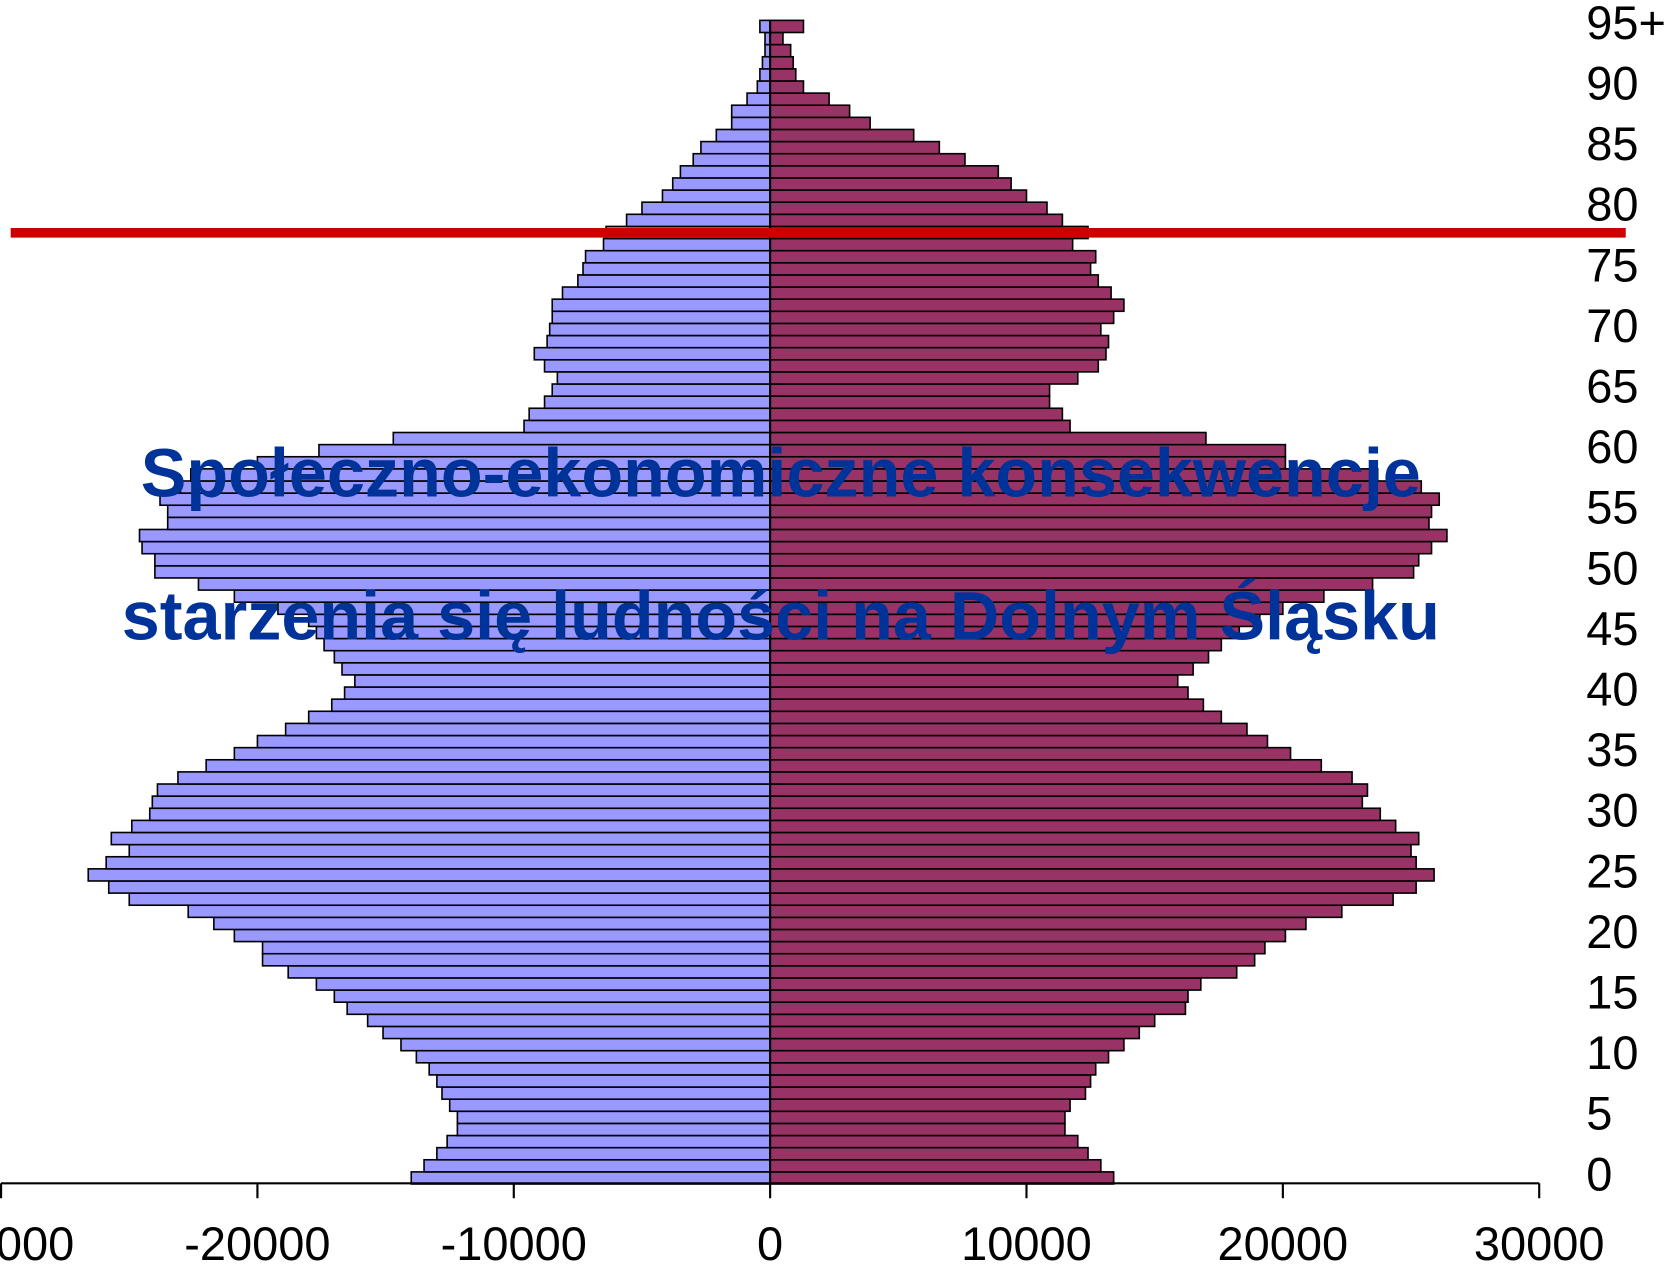 The height and width of the screenshot is (1273, 1677). What do you see at coordinates (770, 1243) in the screenshot?
I see `x-tick-label: 0` at bounding box center [770, 1243].